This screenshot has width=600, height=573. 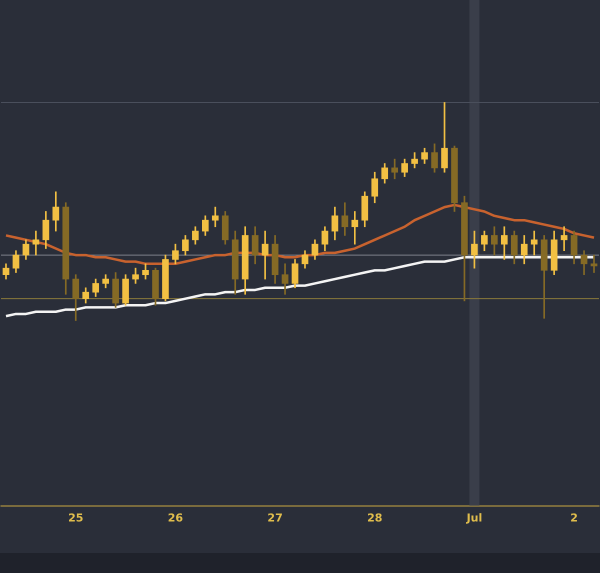 What do you see at coordinates (176, 517) in the screenshot?
I see `x-tick-label: 26` at bounding box center [176, 517].